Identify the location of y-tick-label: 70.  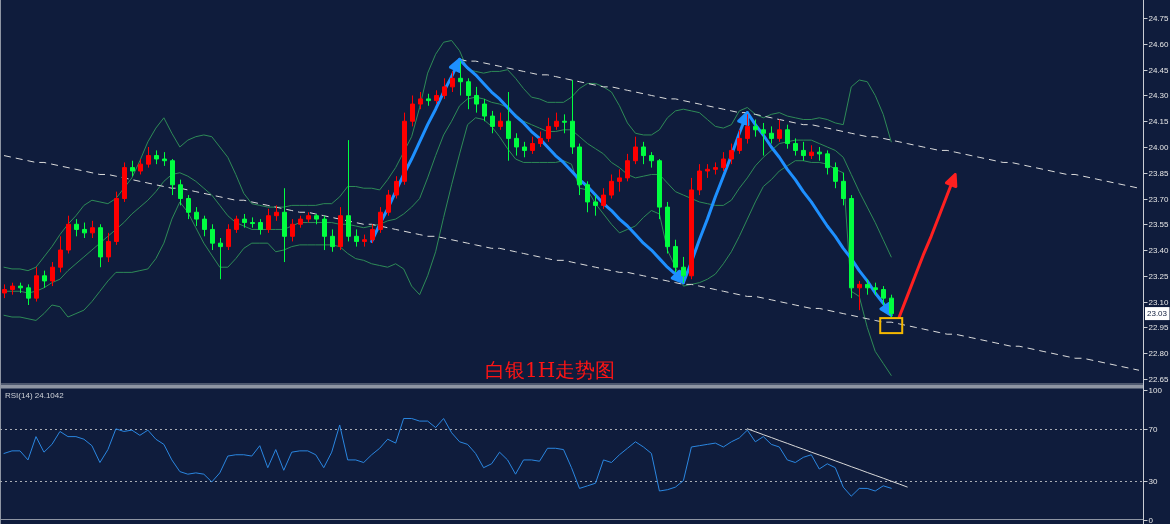
(1153, 429).